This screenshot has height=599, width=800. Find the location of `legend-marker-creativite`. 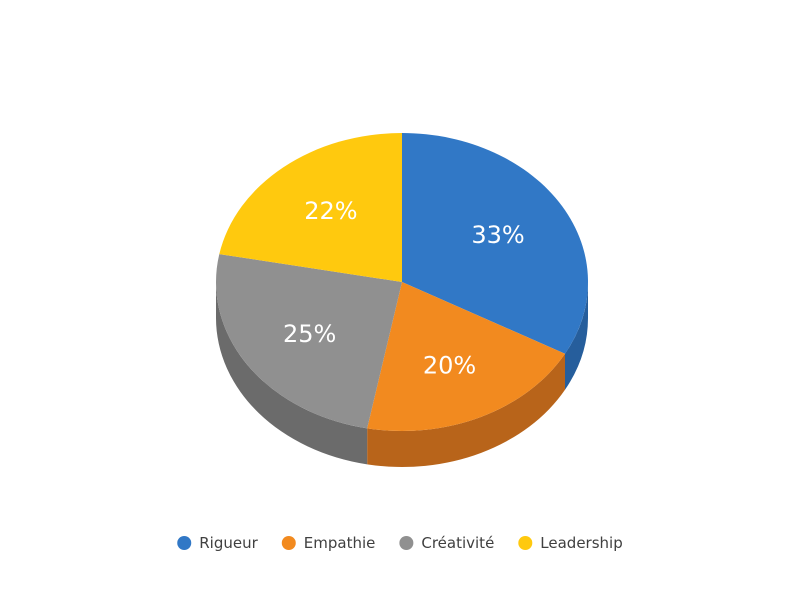

legend-marker-creativite is located at coordinates (406, 543).